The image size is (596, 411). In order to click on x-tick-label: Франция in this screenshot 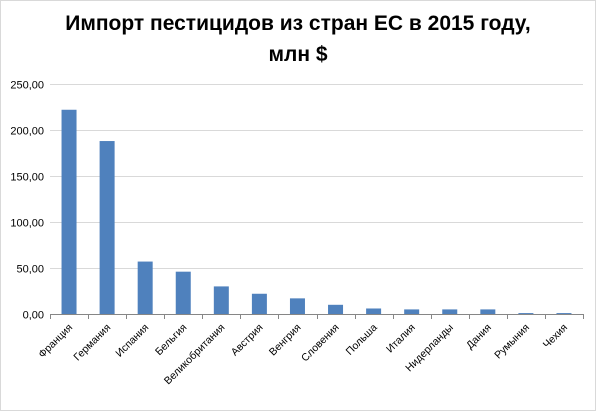, I will do `click(55, 341)`.